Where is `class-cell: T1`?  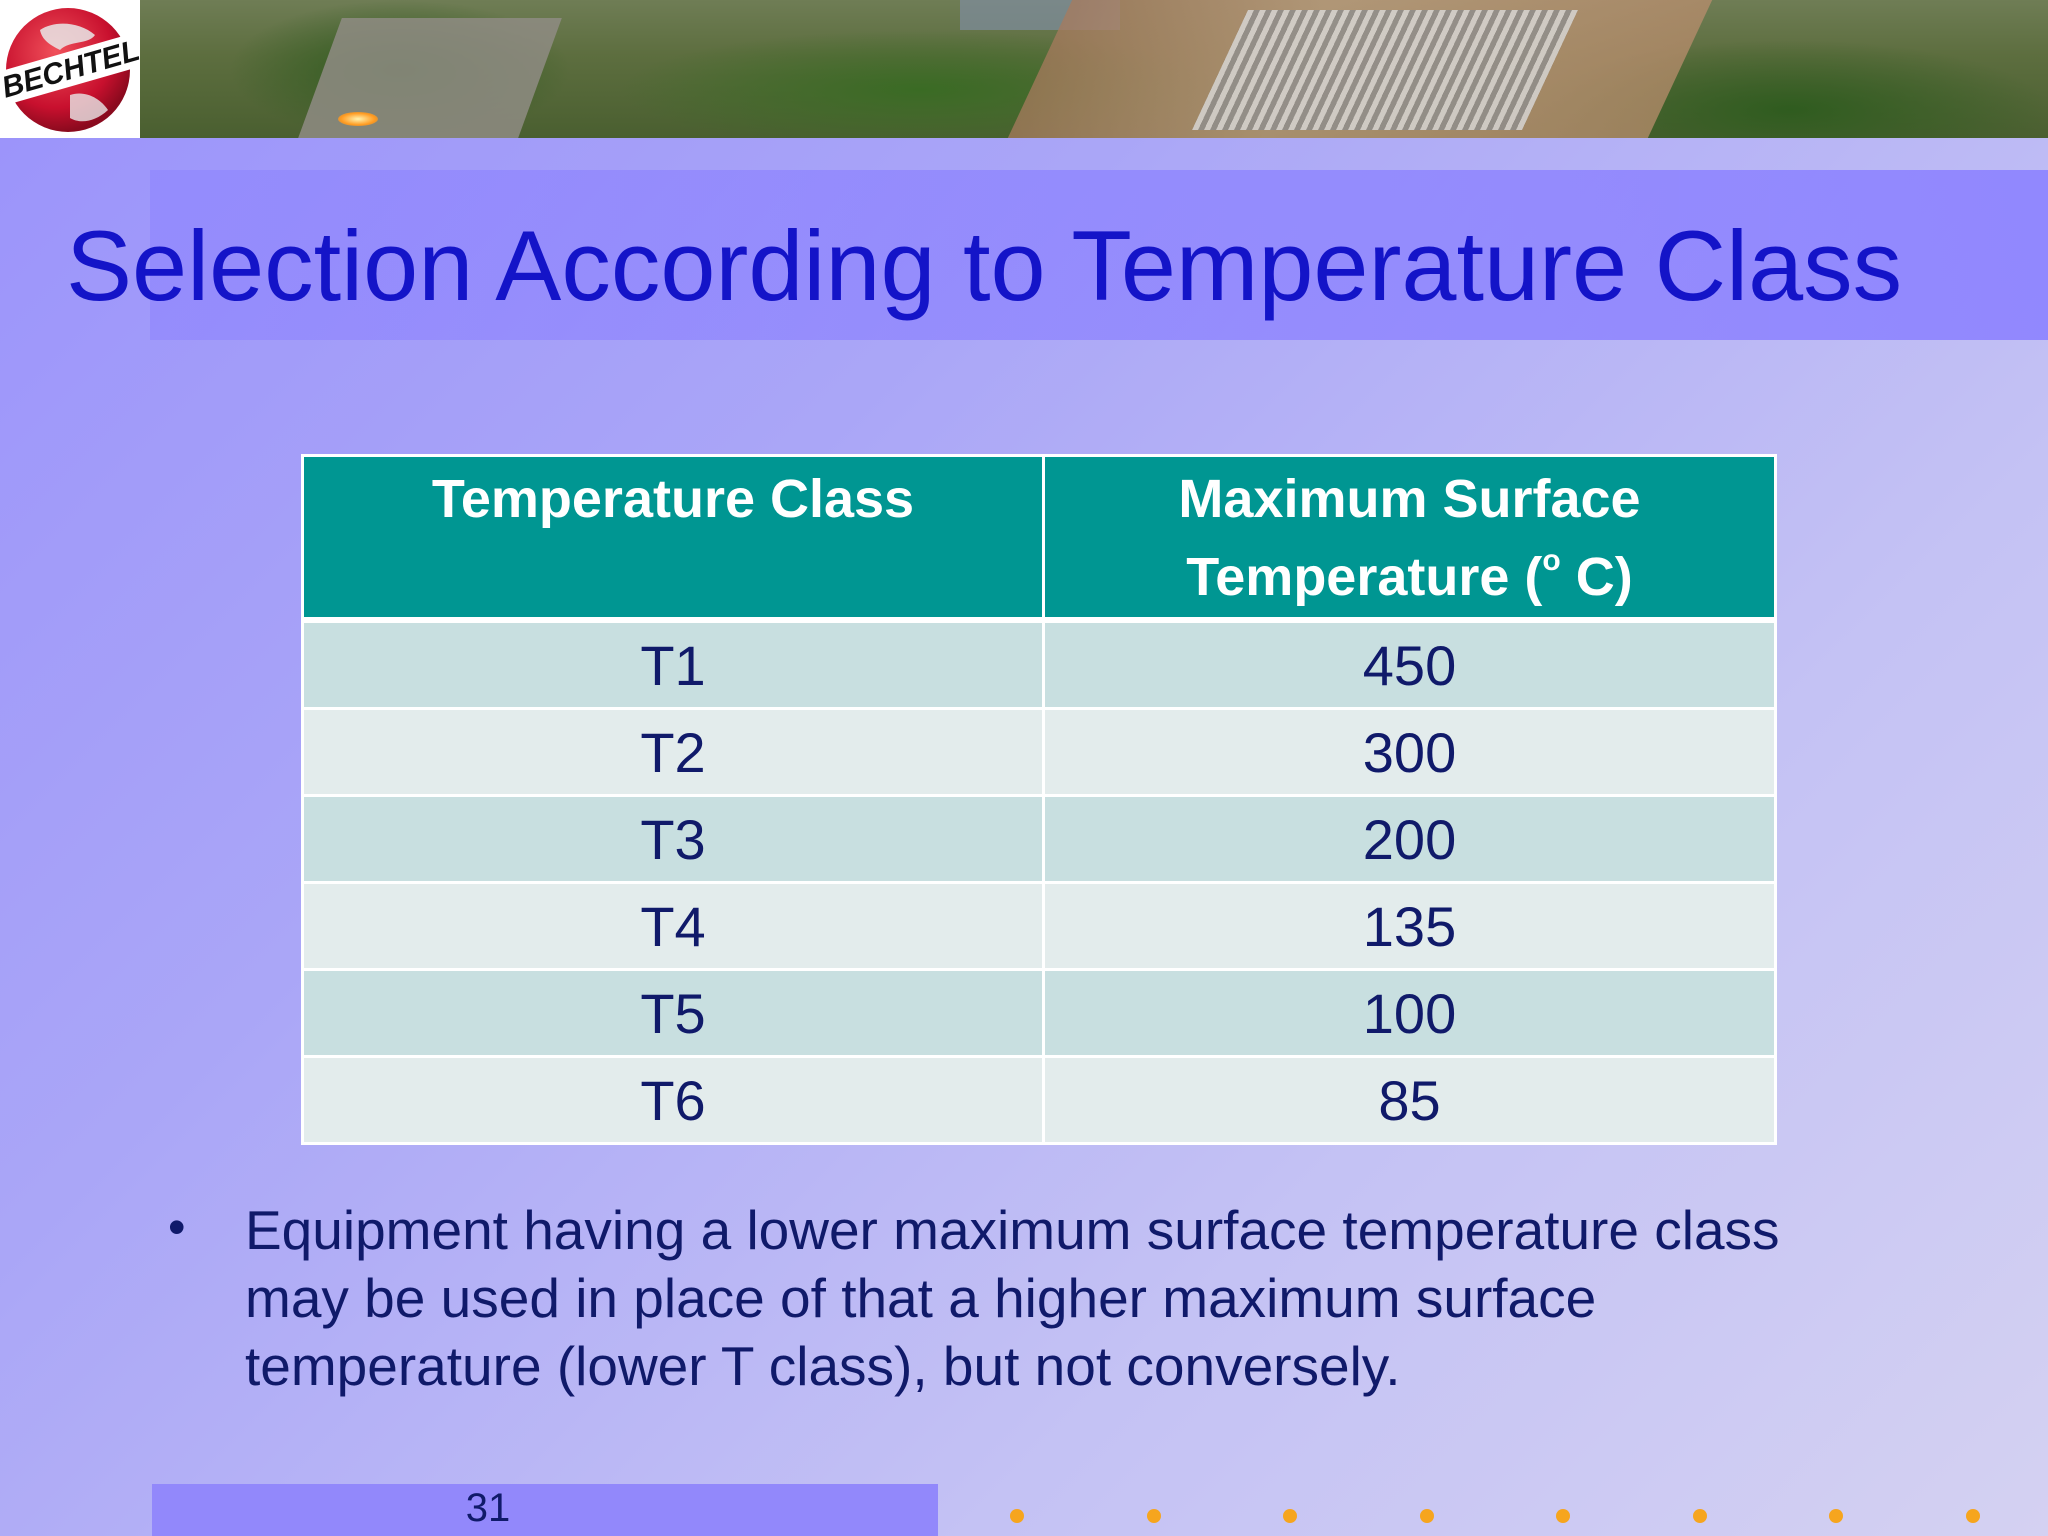
class-cell: T1 is located at coordinates (673, 663).